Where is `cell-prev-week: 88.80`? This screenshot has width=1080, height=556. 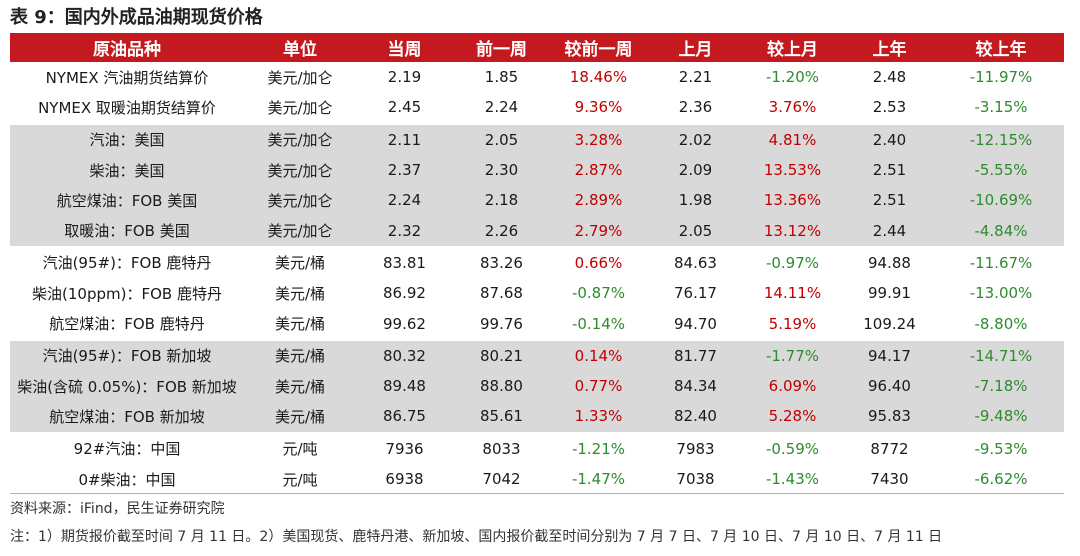
cell-prev-week: 88.80 is located at coordinates (501, 386).